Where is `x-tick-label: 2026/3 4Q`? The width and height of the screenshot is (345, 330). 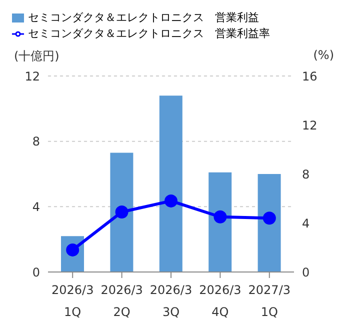
x-tick-label: 2026/3 4Q is located at coordinates (220, 301).